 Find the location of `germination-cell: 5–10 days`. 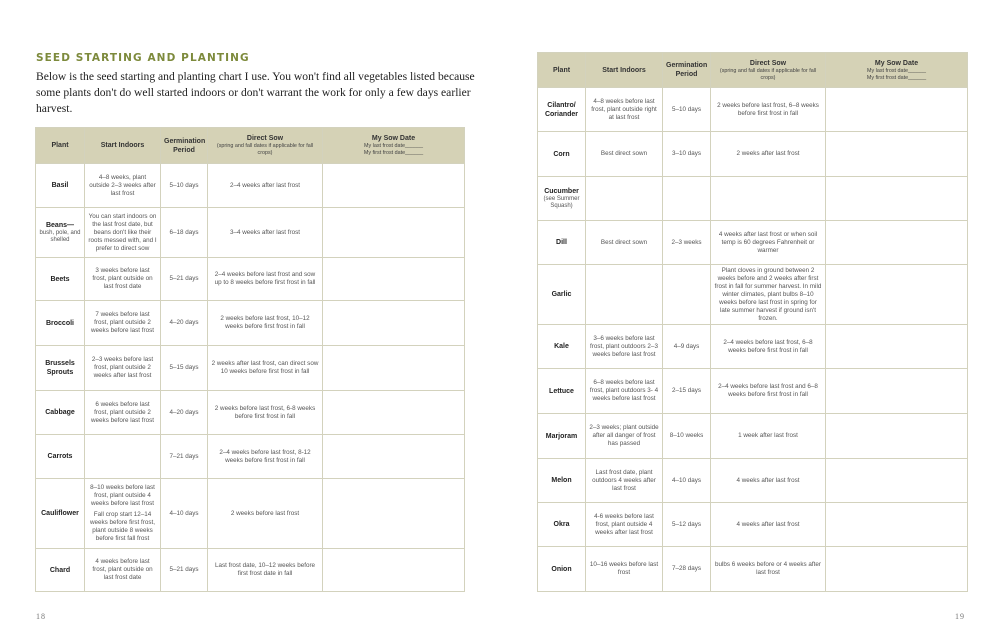

germination-cell: 5–10 days is located at coordinates (184, 185).